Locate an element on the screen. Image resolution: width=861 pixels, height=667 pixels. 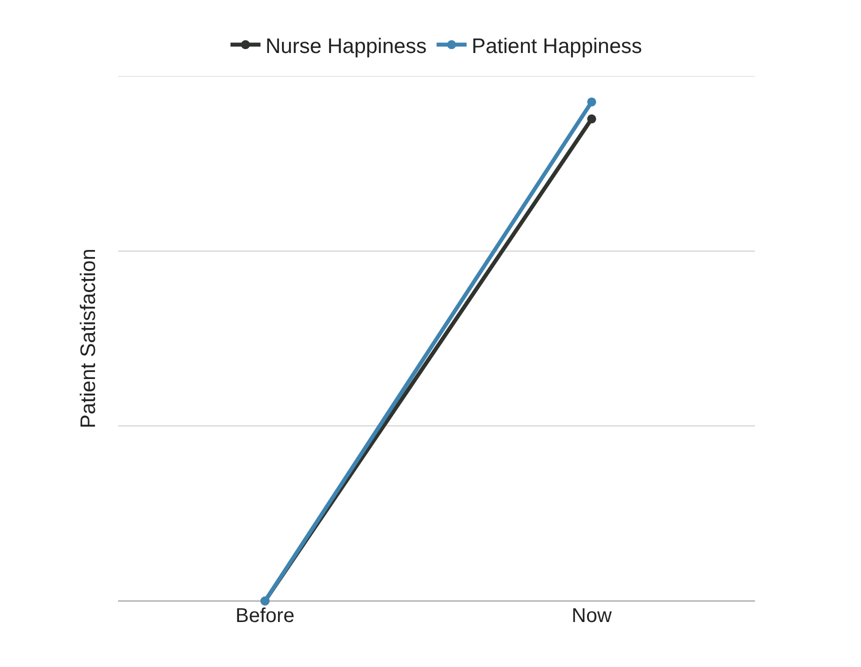
x-tick-label: Before is located at coordinates (265, 616).